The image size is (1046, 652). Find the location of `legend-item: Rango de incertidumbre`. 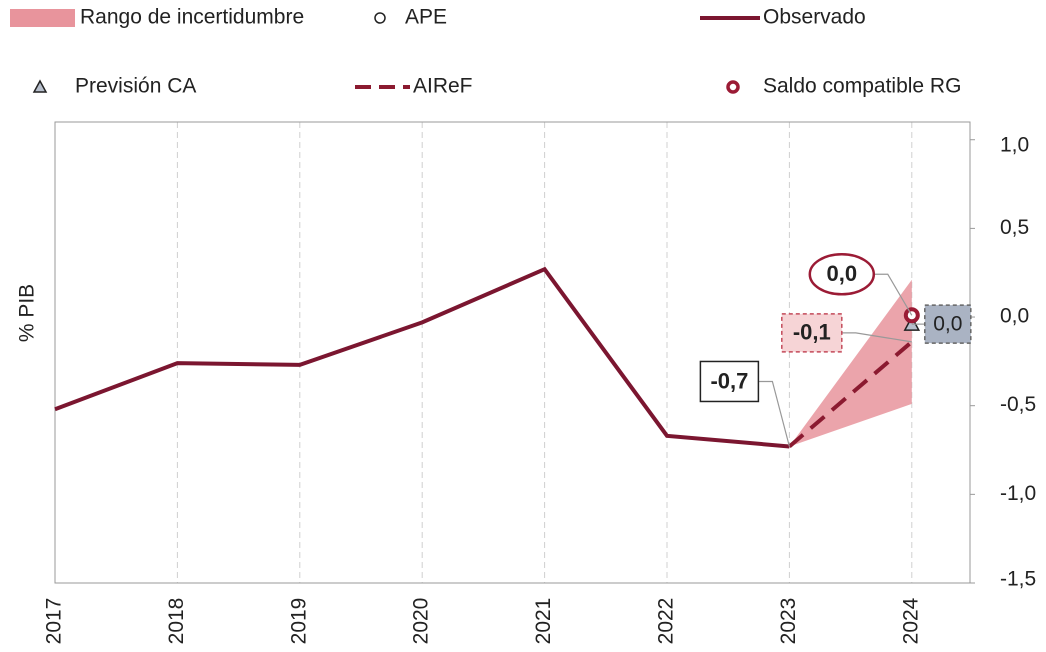

legend-item: Rango de incertidumbre is located at coordinates (157, 17).